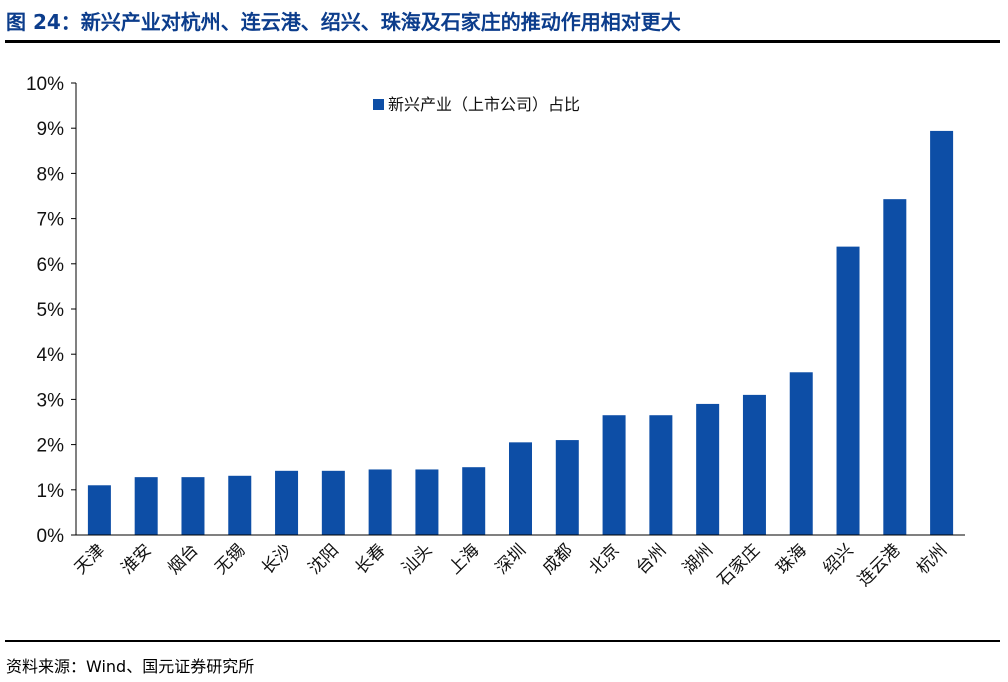  Describe the element at coordinates (51, 129) in the screenshot. I see `y-tick-label: 9%` at that location.